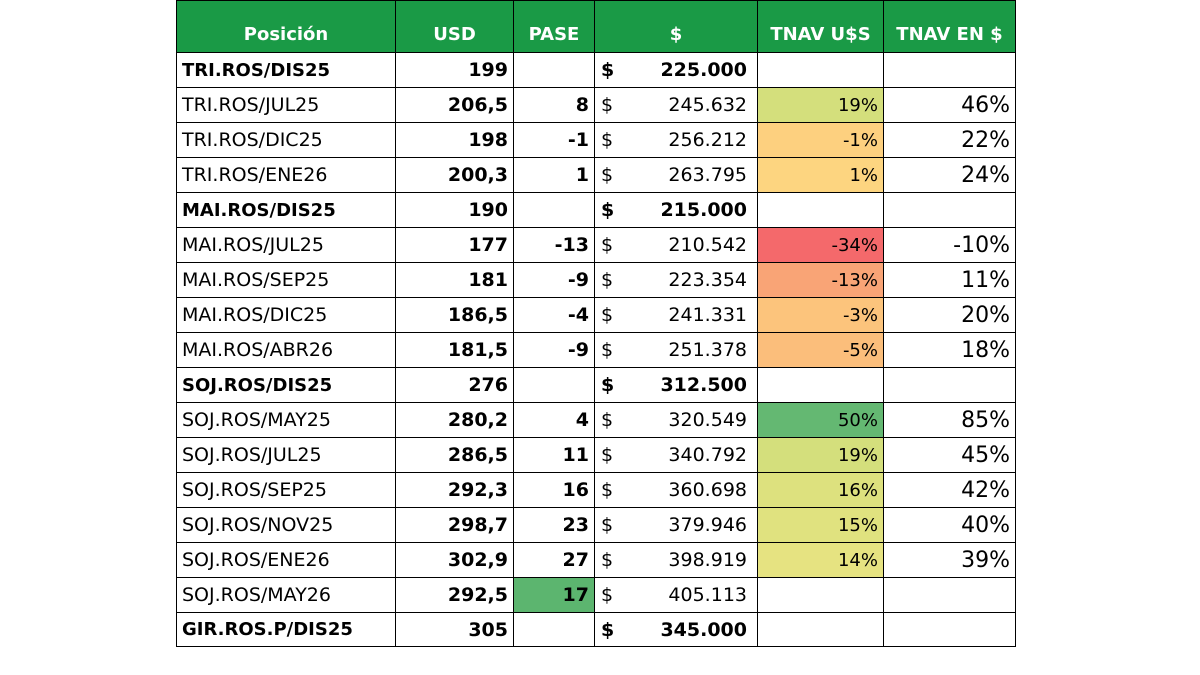 Image resolution: width=1200 pixels, height=675 pixels. What do you see at coordinates (949, 245) in the screenshot?
I see `cell-tnav-ars: -10%` at bounding box center [949, 245].